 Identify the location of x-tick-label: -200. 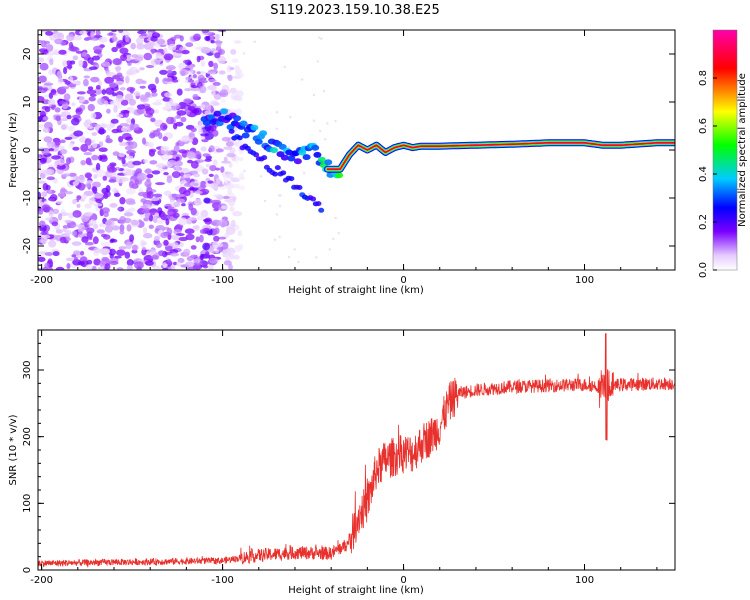
(41, 580).